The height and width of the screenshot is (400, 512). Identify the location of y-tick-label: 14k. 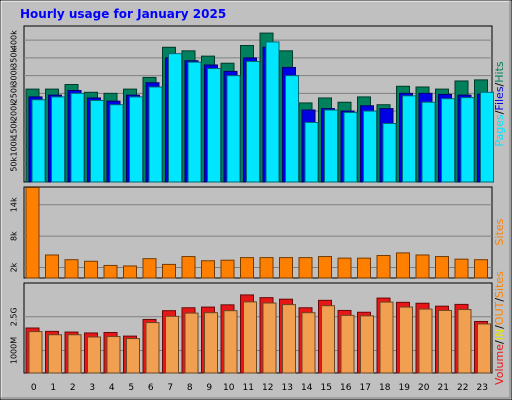
(14, 204).